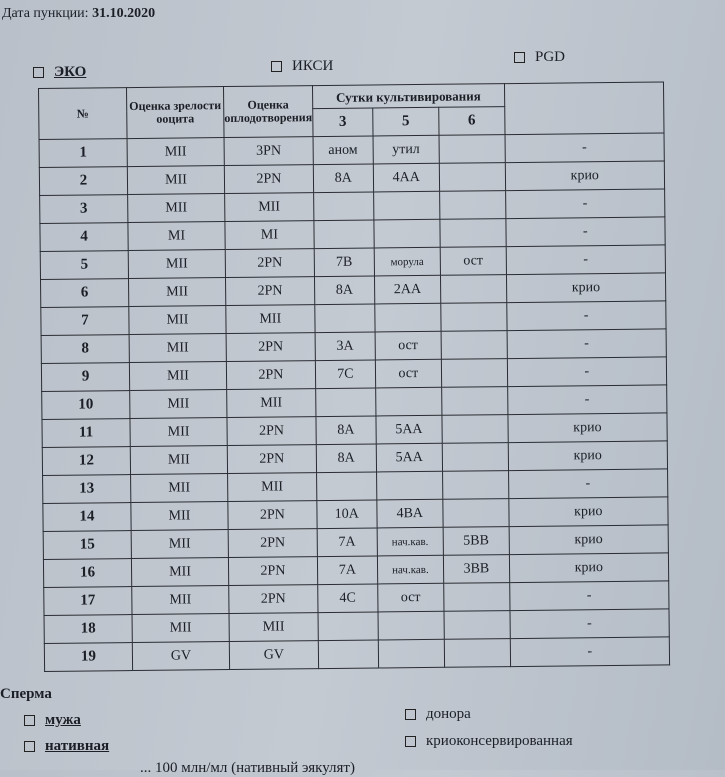 The width and height of the screenshot is (725, 777). What do you see at coordinates (489, 741) in the screenshot?
I see `sperm-cryo: криоконсервированная` at bounding box center [489, 741].